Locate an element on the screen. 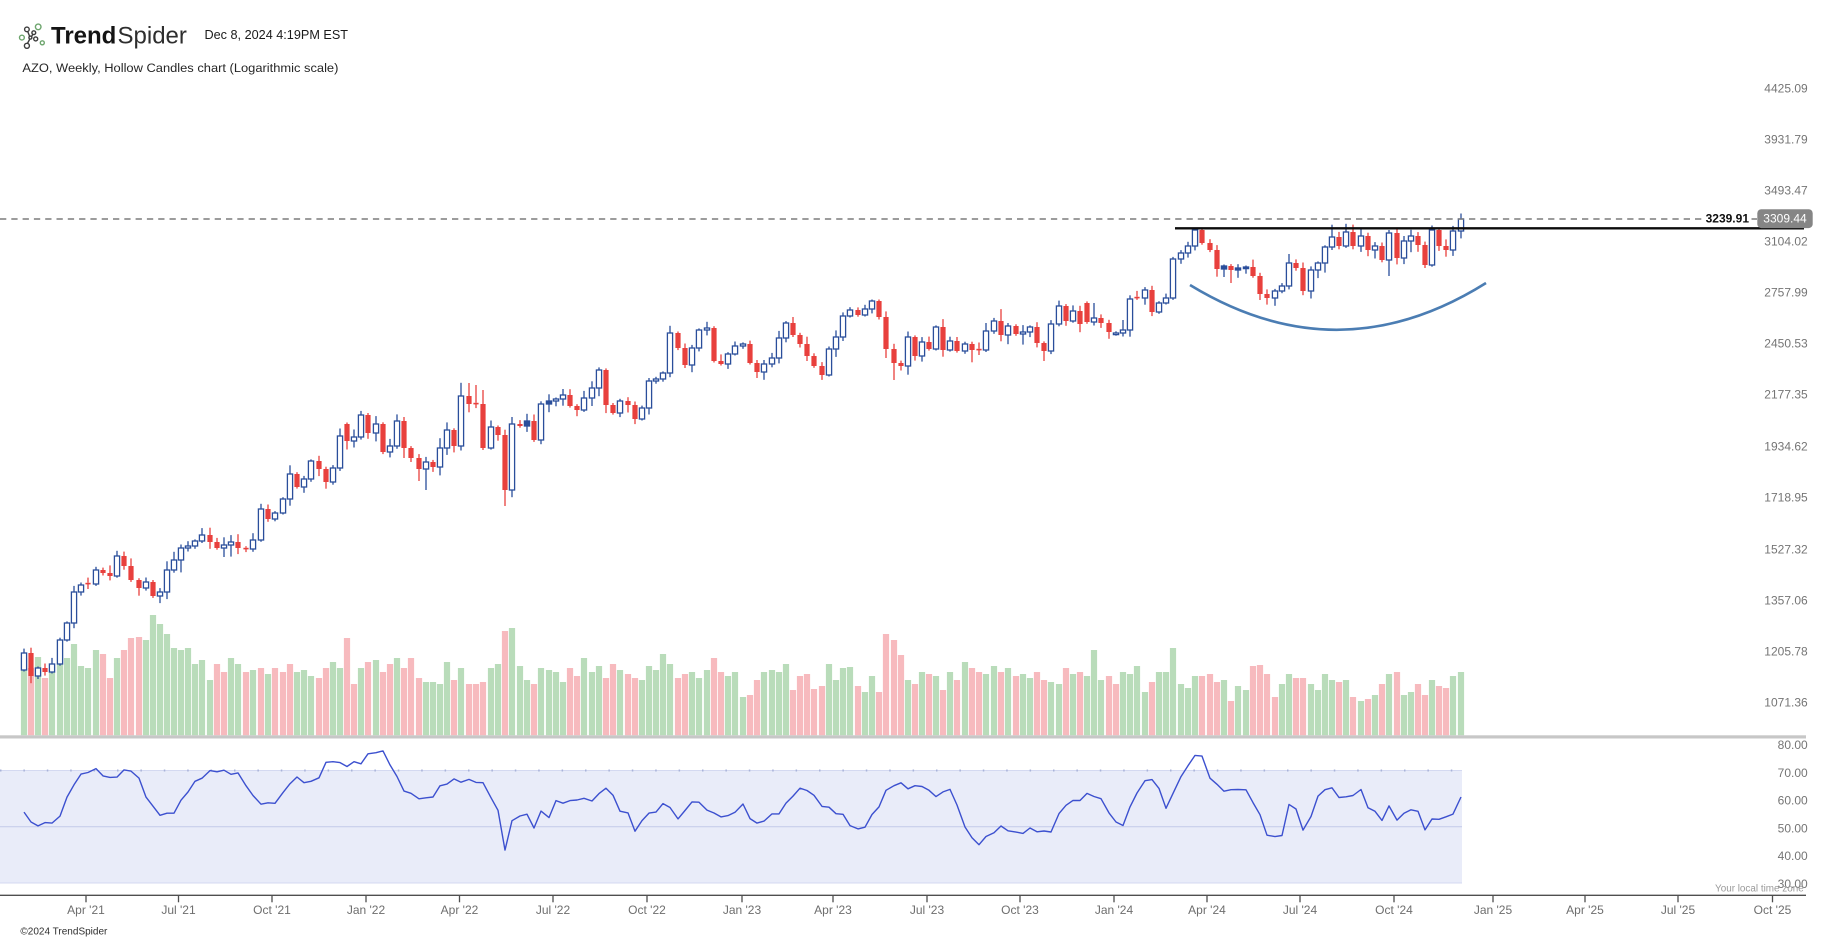  svg-text: 80.00 is located at coordinates (1793, 745).